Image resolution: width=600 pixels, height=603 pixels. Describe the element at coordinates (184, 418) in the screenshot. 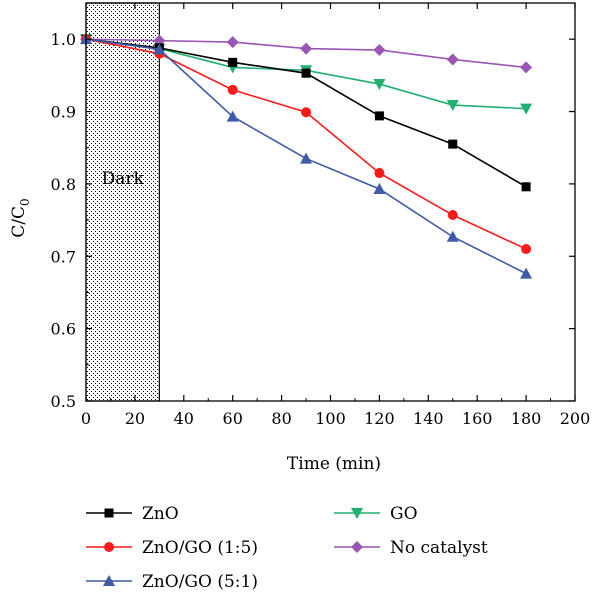

I see `x-tick-label: 40` at that location.